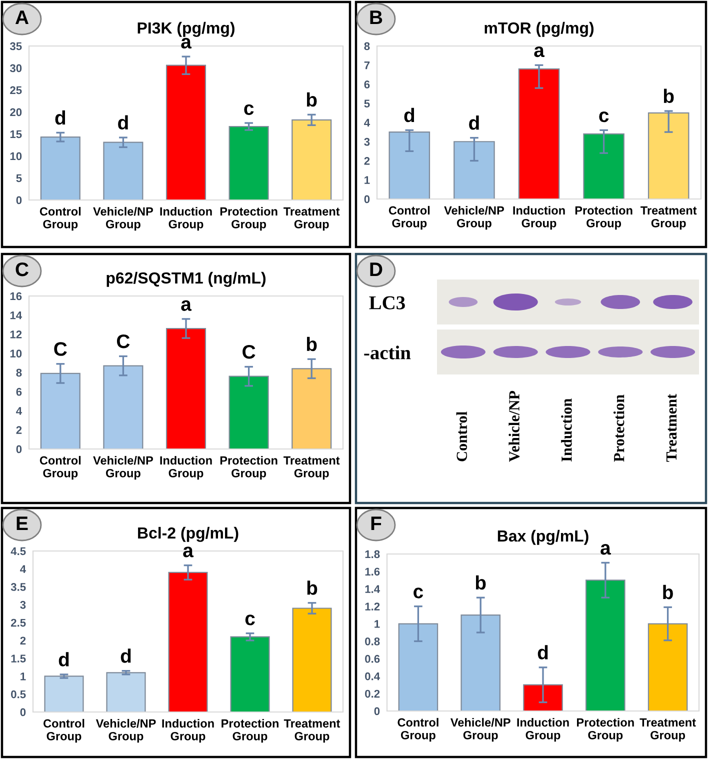 This screenshot has width=708, height=759. Describe the element at coordinates (16, 134) in the screenshot. I see `y-tick-label: 15` at that location.